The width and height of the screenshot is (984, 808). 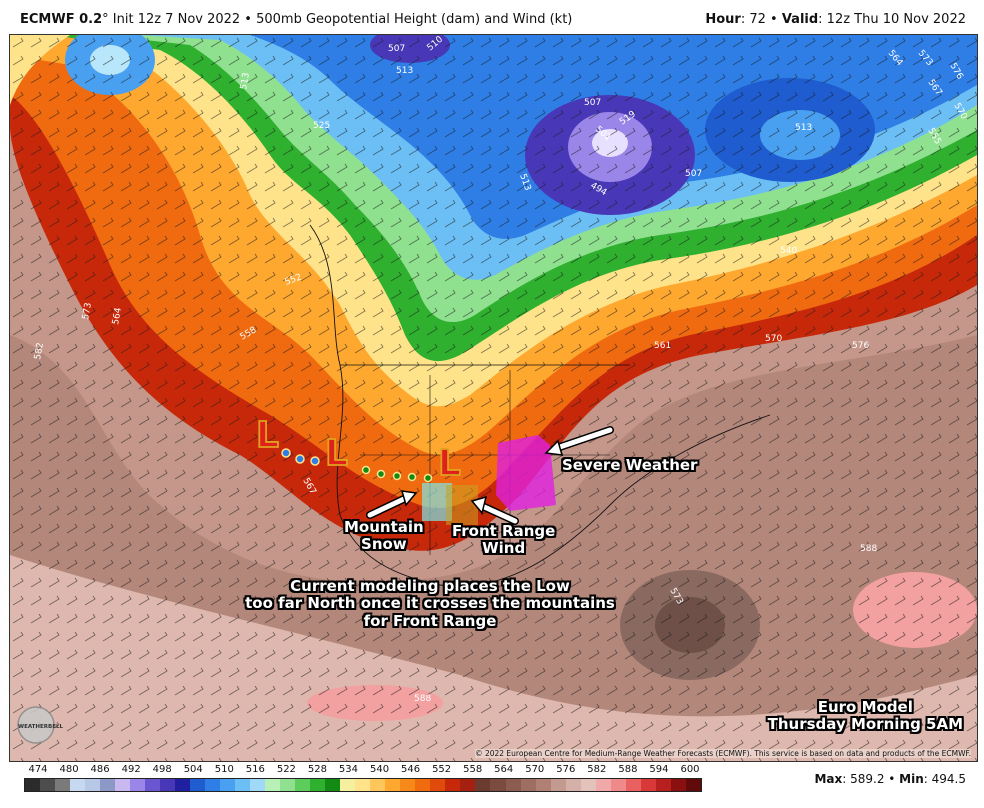 I want to click on euro-model-label: Euro Model Thursday Morning 5AM, so click(x=865, y=716).